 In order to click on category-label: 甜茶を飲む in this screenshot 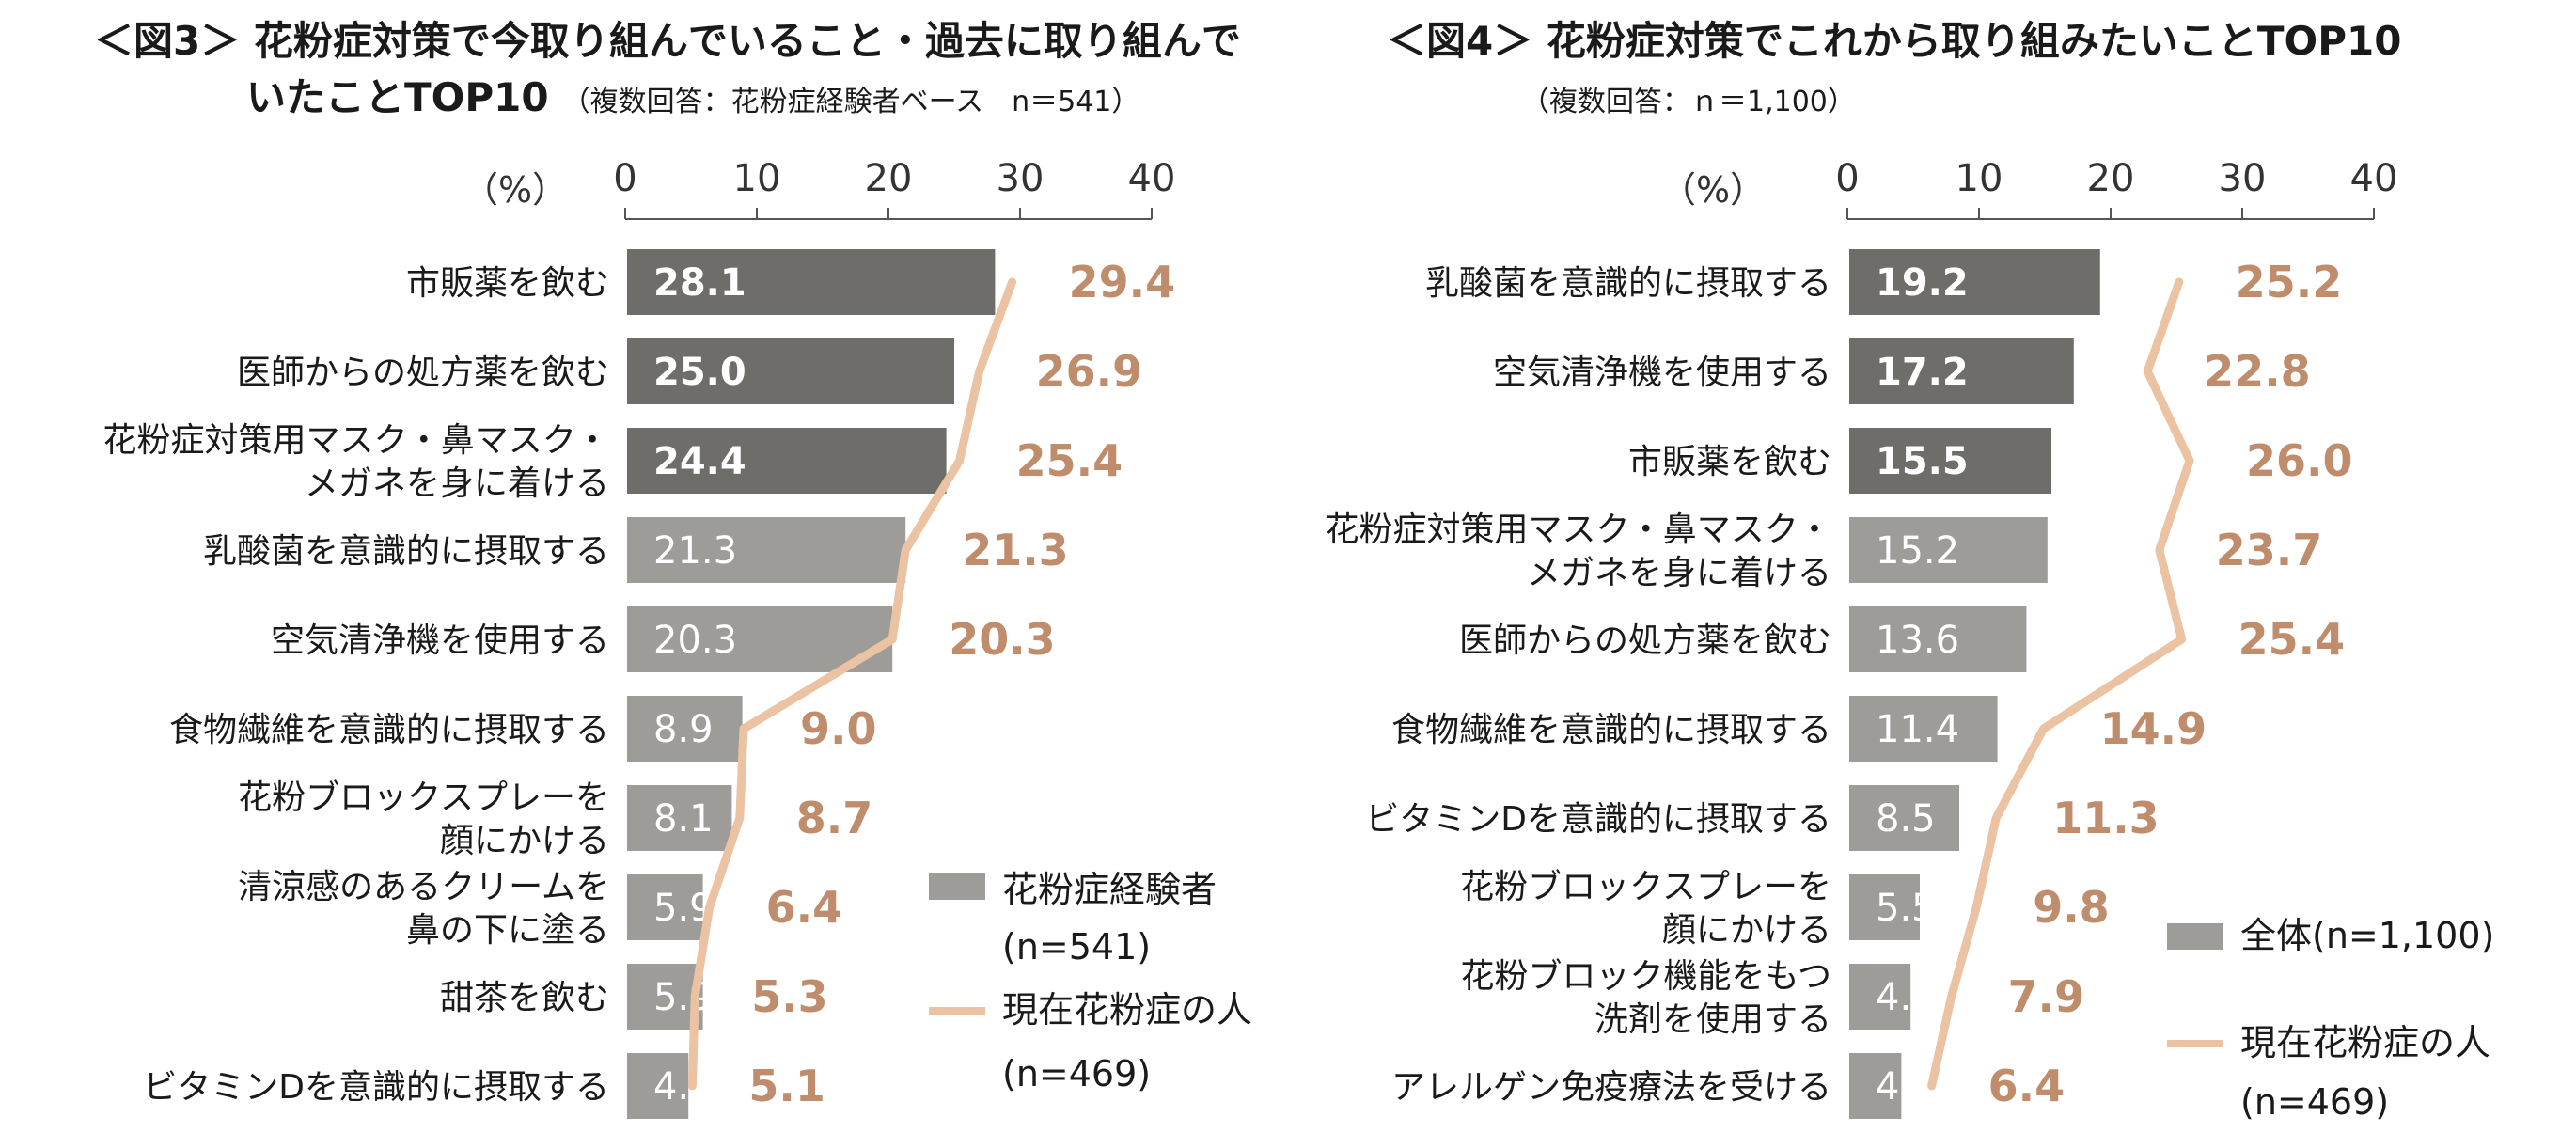, I will do `click(525, 998)`.